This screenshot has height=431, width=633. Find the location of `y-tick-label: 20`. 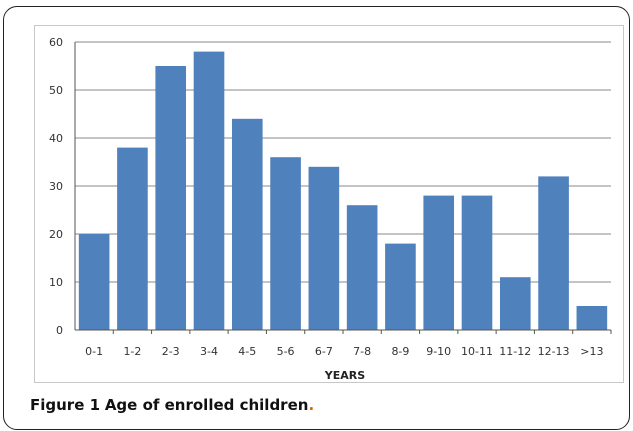

y-tick-label: 20 is located at coordinates (56, 234).